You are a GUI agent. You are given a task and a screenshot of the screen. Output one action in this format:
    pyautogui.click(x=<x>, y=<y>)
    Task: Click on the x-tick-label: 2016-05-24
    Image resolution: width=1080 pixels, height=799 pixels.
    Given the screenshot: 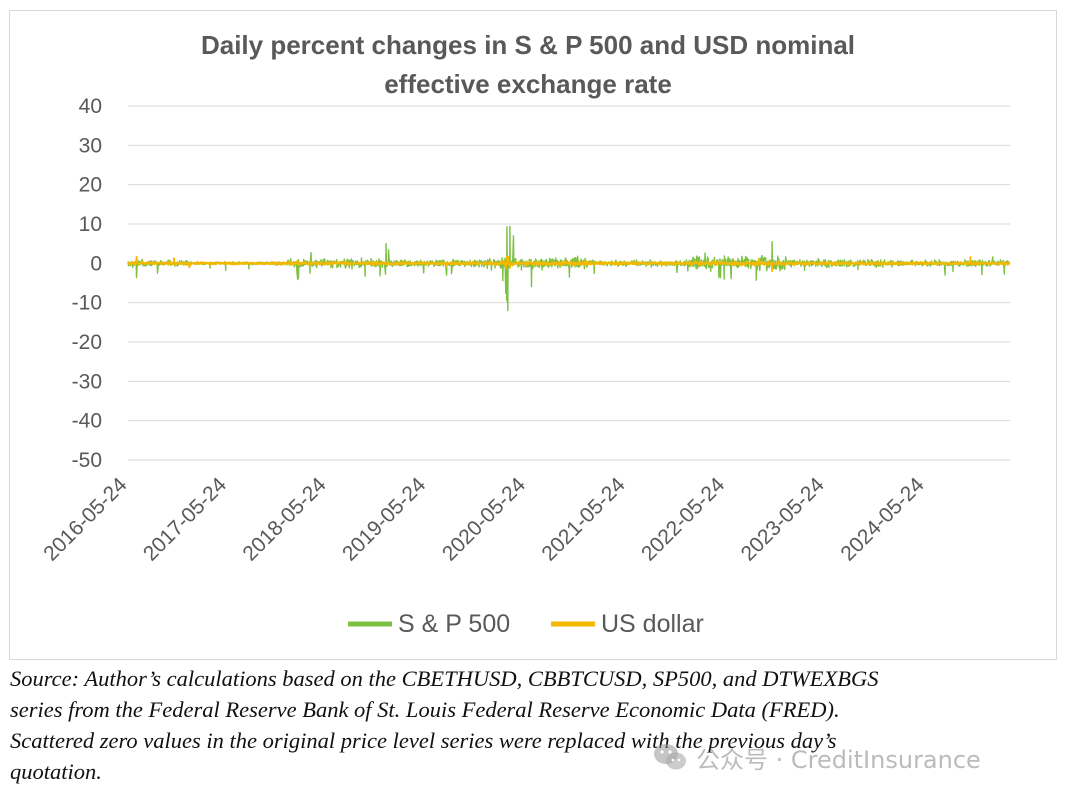 What is the action you would take?
    pyautogui.click(x=85, y=519)
    